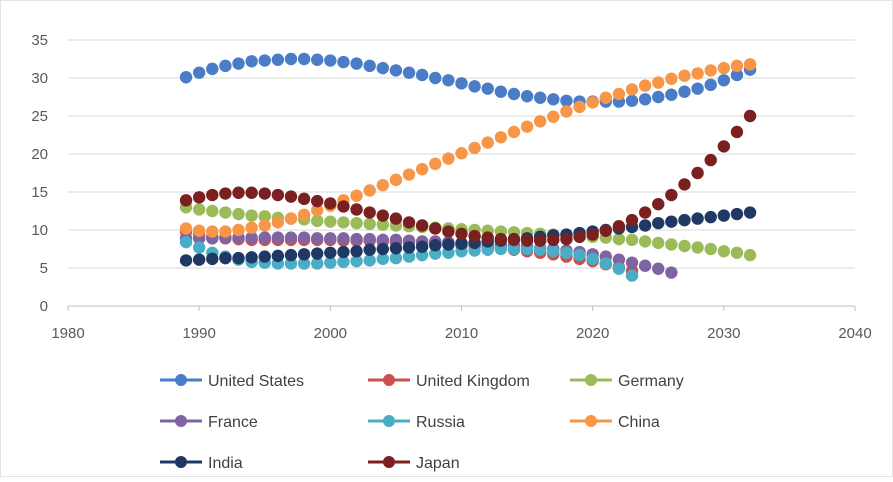 The image size is (893, 482). What do you see at coordinates (645, 225) in the screenshot?
I see `data-point-india-2024` at bounding box center [645, 225].